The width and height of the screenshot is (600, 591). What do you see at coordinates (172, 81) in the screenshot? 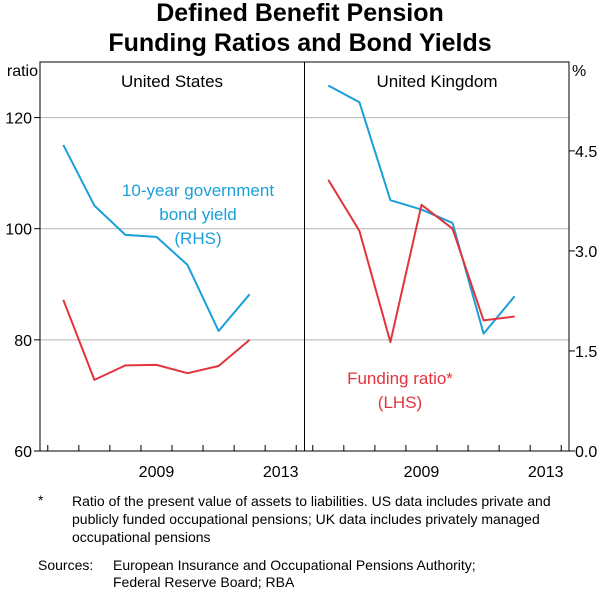
I see `panel-title: United States` at bounding box center [172, 81].